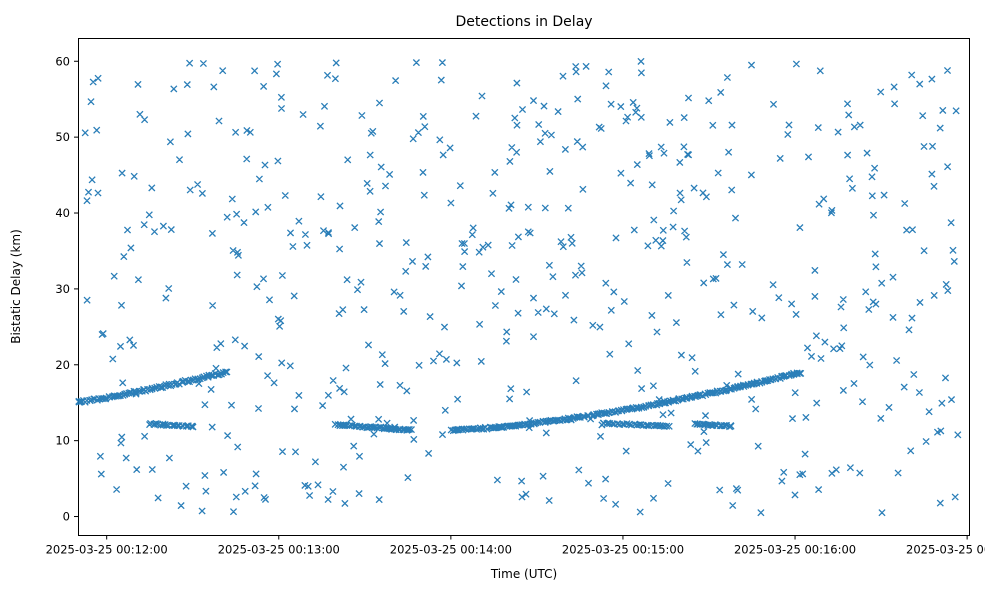 The height and width of the screenshot is (590, 985). I want to click on x-tick-label: 2025-03-25 00:17:00, so click(945, 550).